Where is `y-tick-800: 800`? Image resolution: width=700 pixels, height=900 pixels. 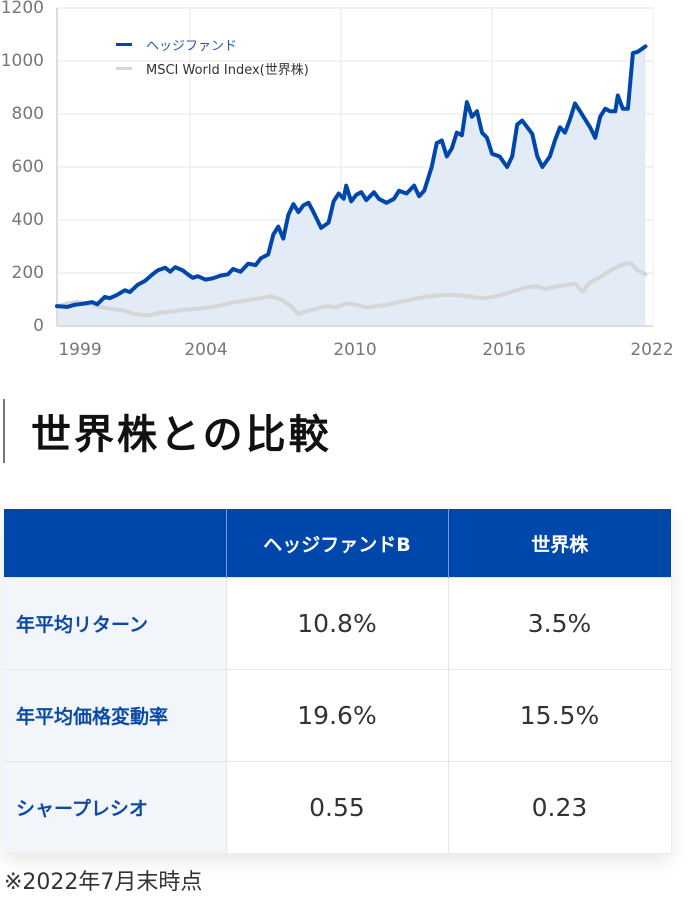
y-tick-800: 800 is located at coordinates (27, 114).